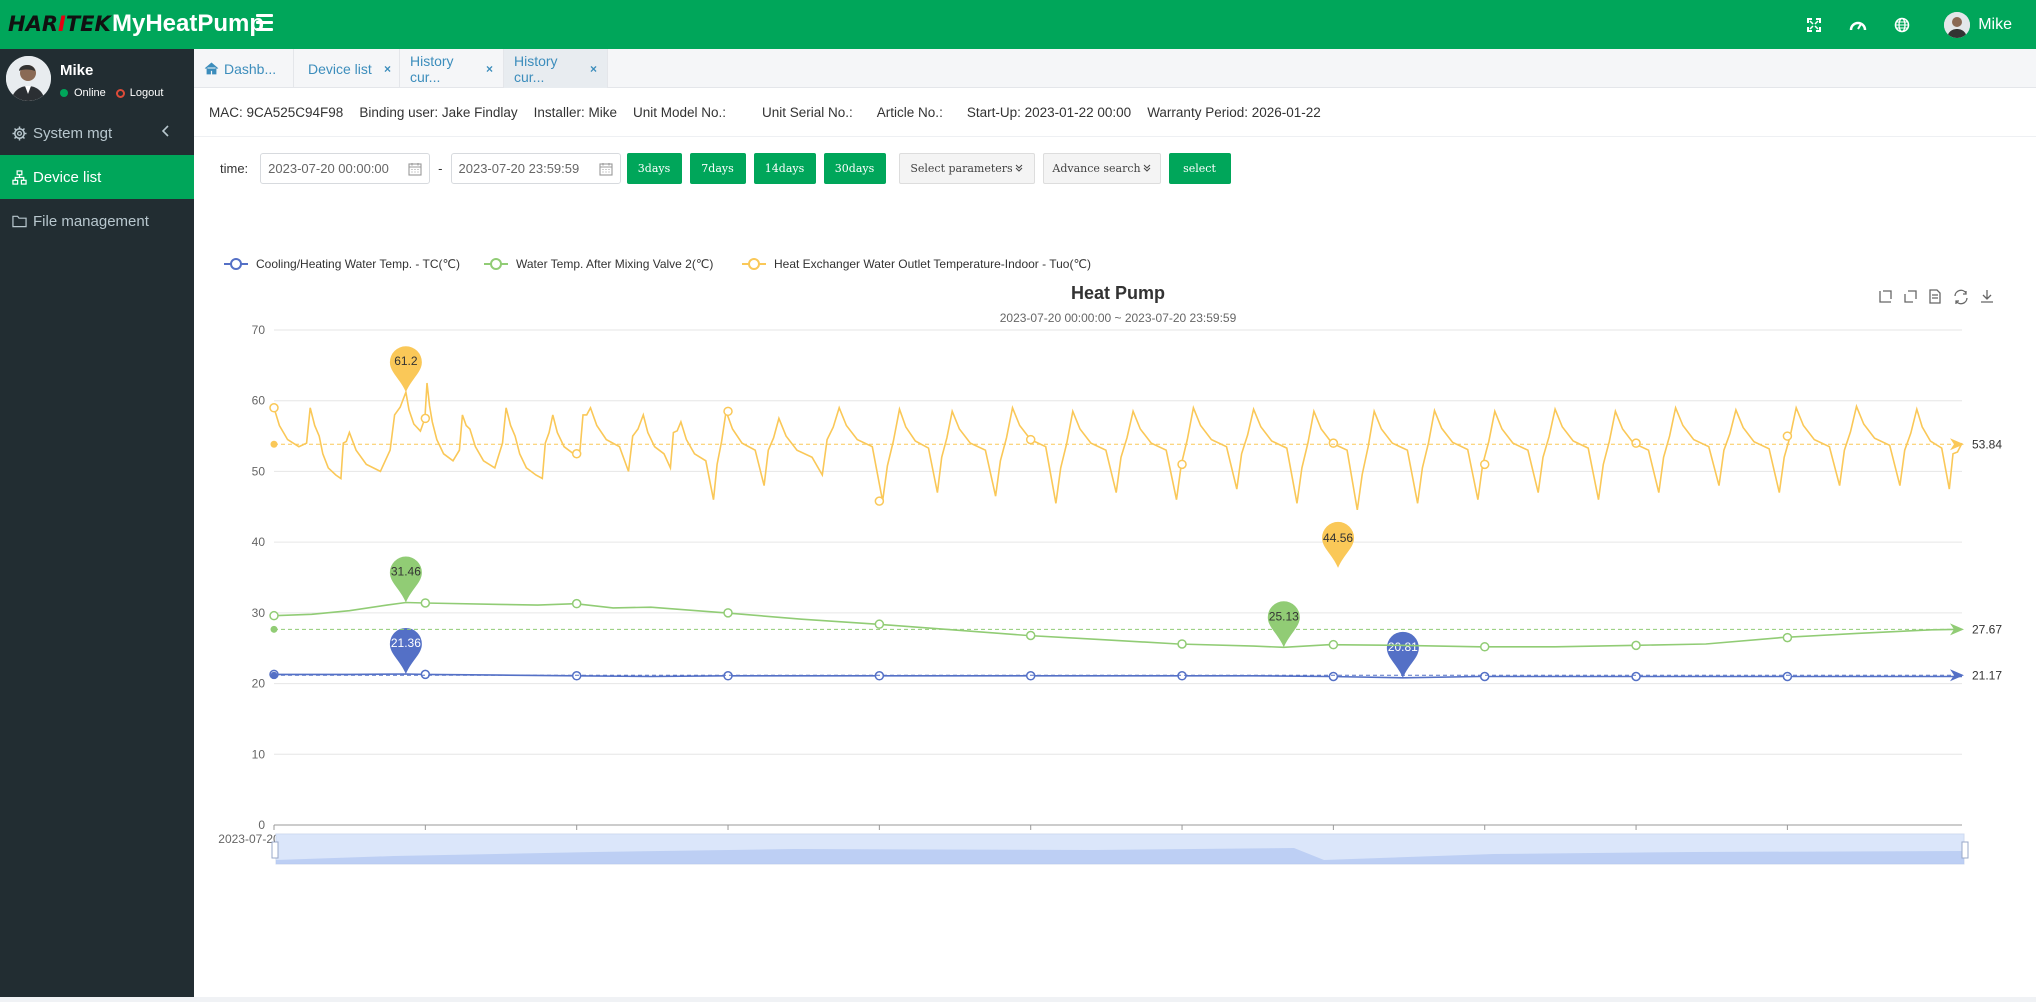 The height and width of the screenshot is (1002, 2036). I want to click on start-date-input: 2023-07-20 00:00:00, so click(345, 168).